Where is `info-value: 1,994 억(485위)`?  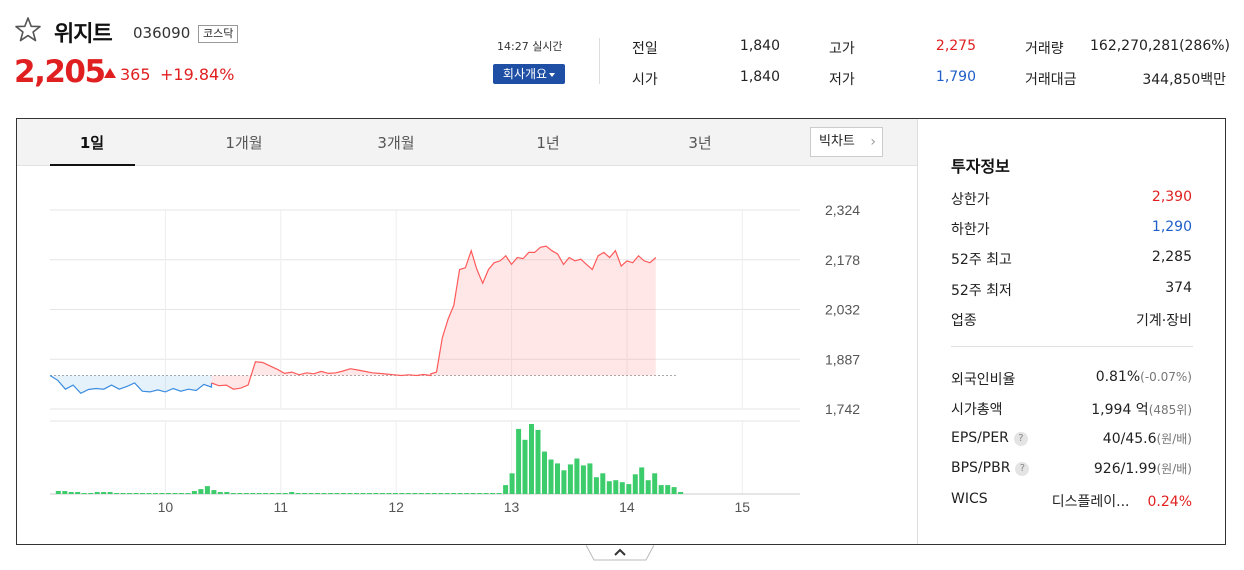 info-value: 1,994 억(485위) is located at coordinates (1141, 409).